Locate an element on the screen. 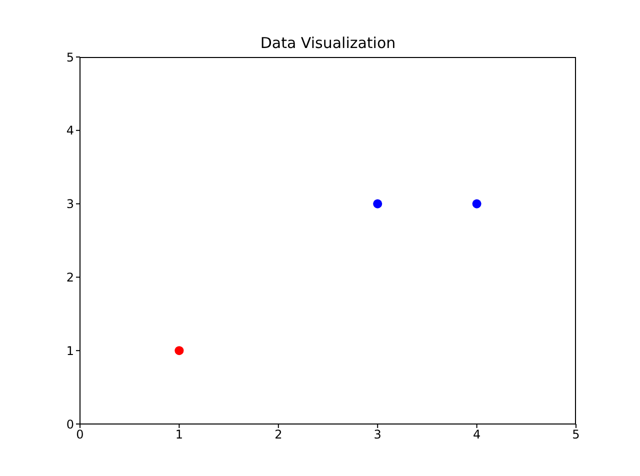 The height and width of the screenshot is (476, 640). y-tick-label: 1 is located at coordinates (70, 351).